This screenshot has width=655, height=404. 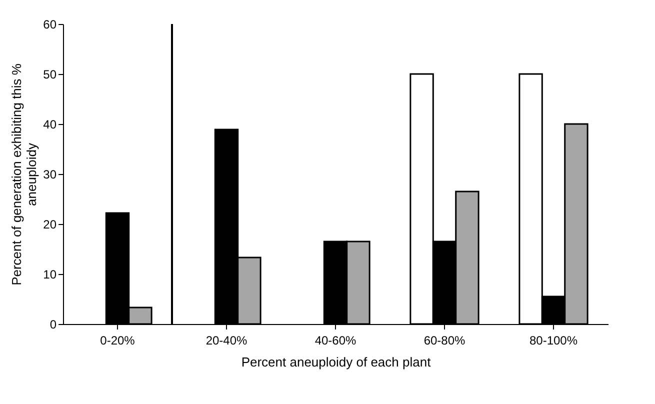 I want to click on y-tick-label: 40, so click(x=50, y=125).